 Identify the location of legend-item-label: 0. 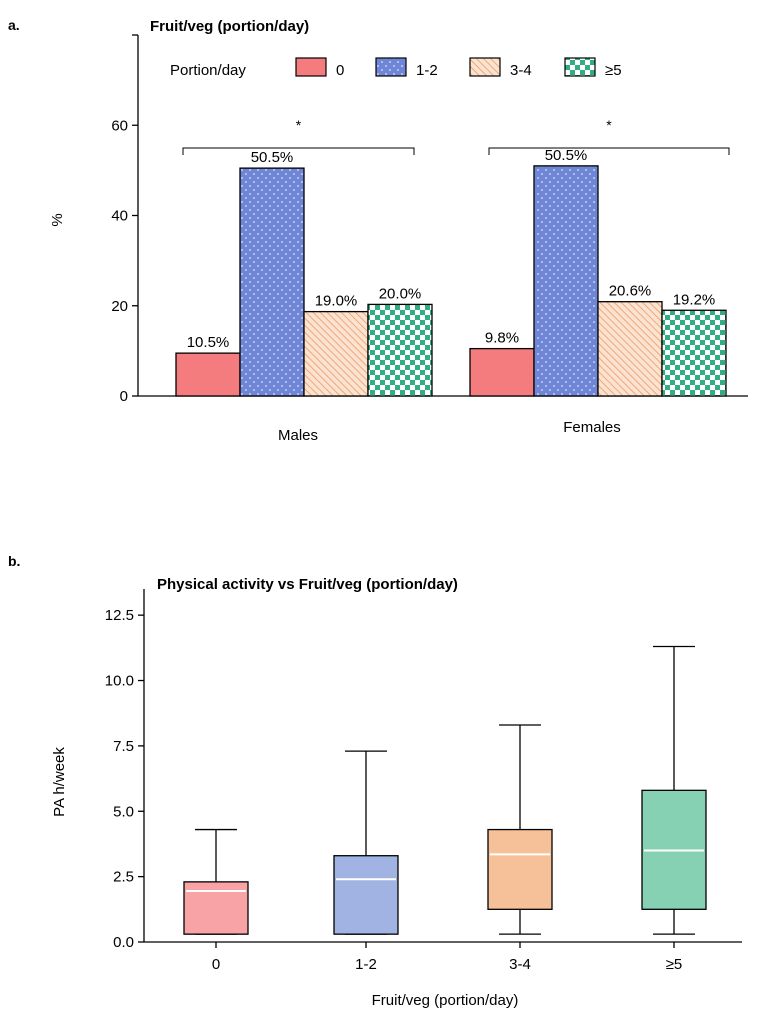
(340, 70).